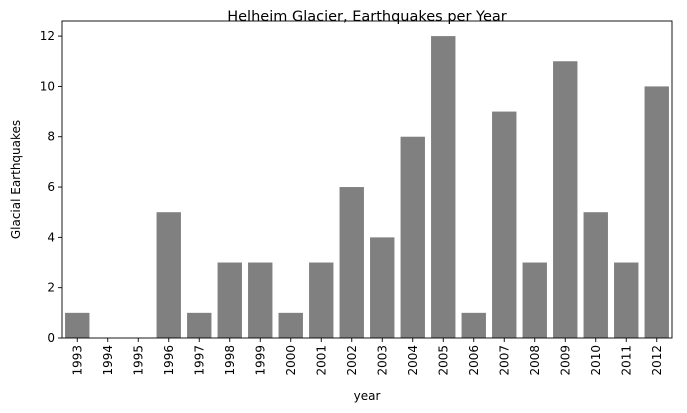 The image size is (687, 413). Describe the element at coordinates (321, 300) in the screenshot. I see `bar-2001` at that location.